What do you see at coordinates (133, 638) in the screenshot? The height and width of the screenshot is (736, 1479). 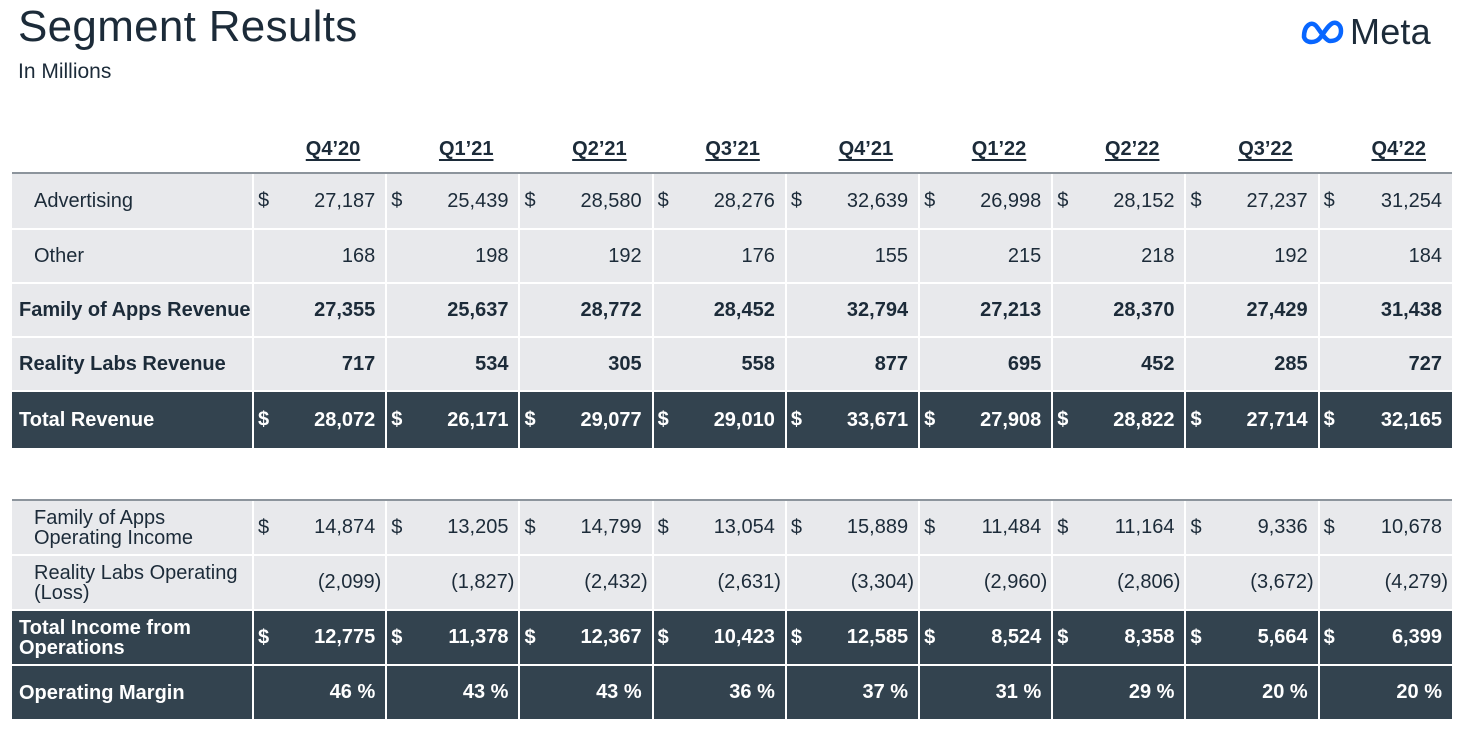 I see `row-label: Total Income from Operations` at bounding box center [133, 638].